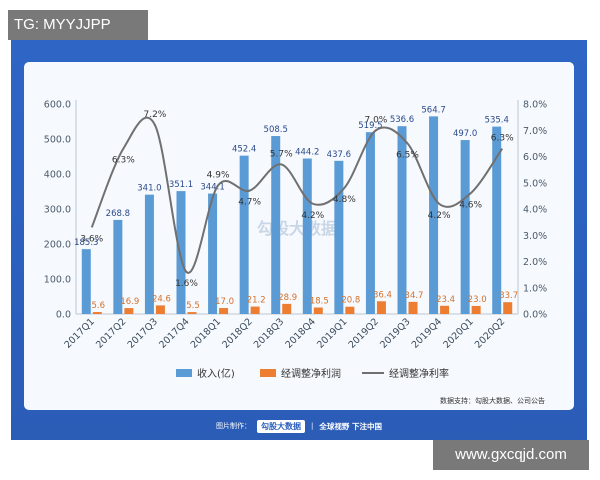 The image size is (600, 480). What do you see at coordinates (490, 333) in the screenshot?
I see `x-tick-label: 2020Q2` at bounding box center [490, 333].